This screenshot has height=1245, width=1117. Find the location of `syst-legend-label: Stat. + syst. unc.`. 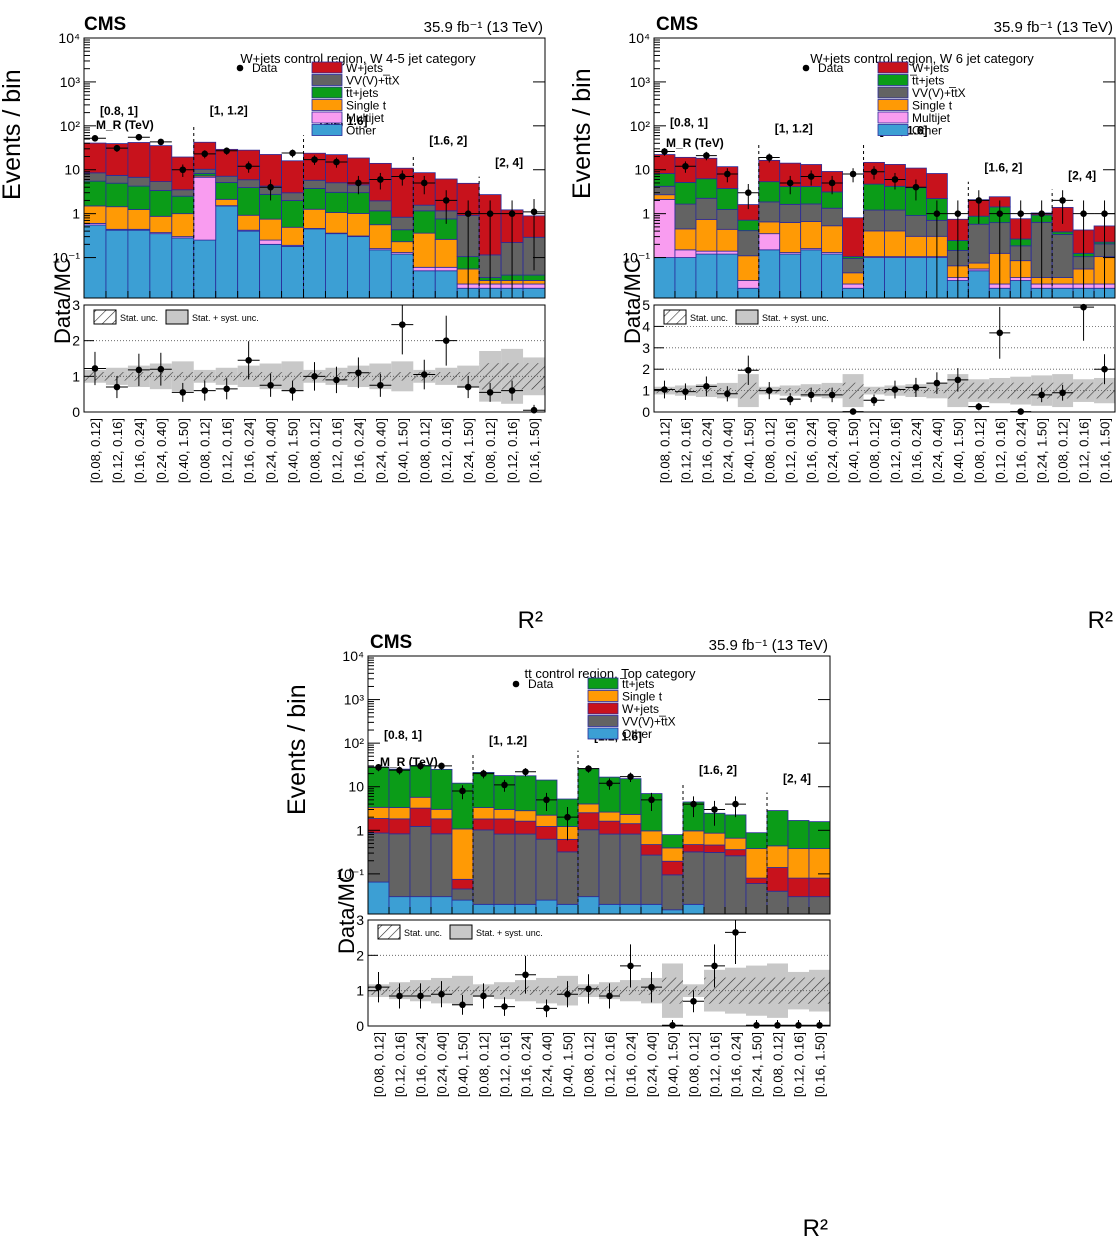

syst-legend-label: Stat. + syst. unc. is located at coordinates (509, 933).